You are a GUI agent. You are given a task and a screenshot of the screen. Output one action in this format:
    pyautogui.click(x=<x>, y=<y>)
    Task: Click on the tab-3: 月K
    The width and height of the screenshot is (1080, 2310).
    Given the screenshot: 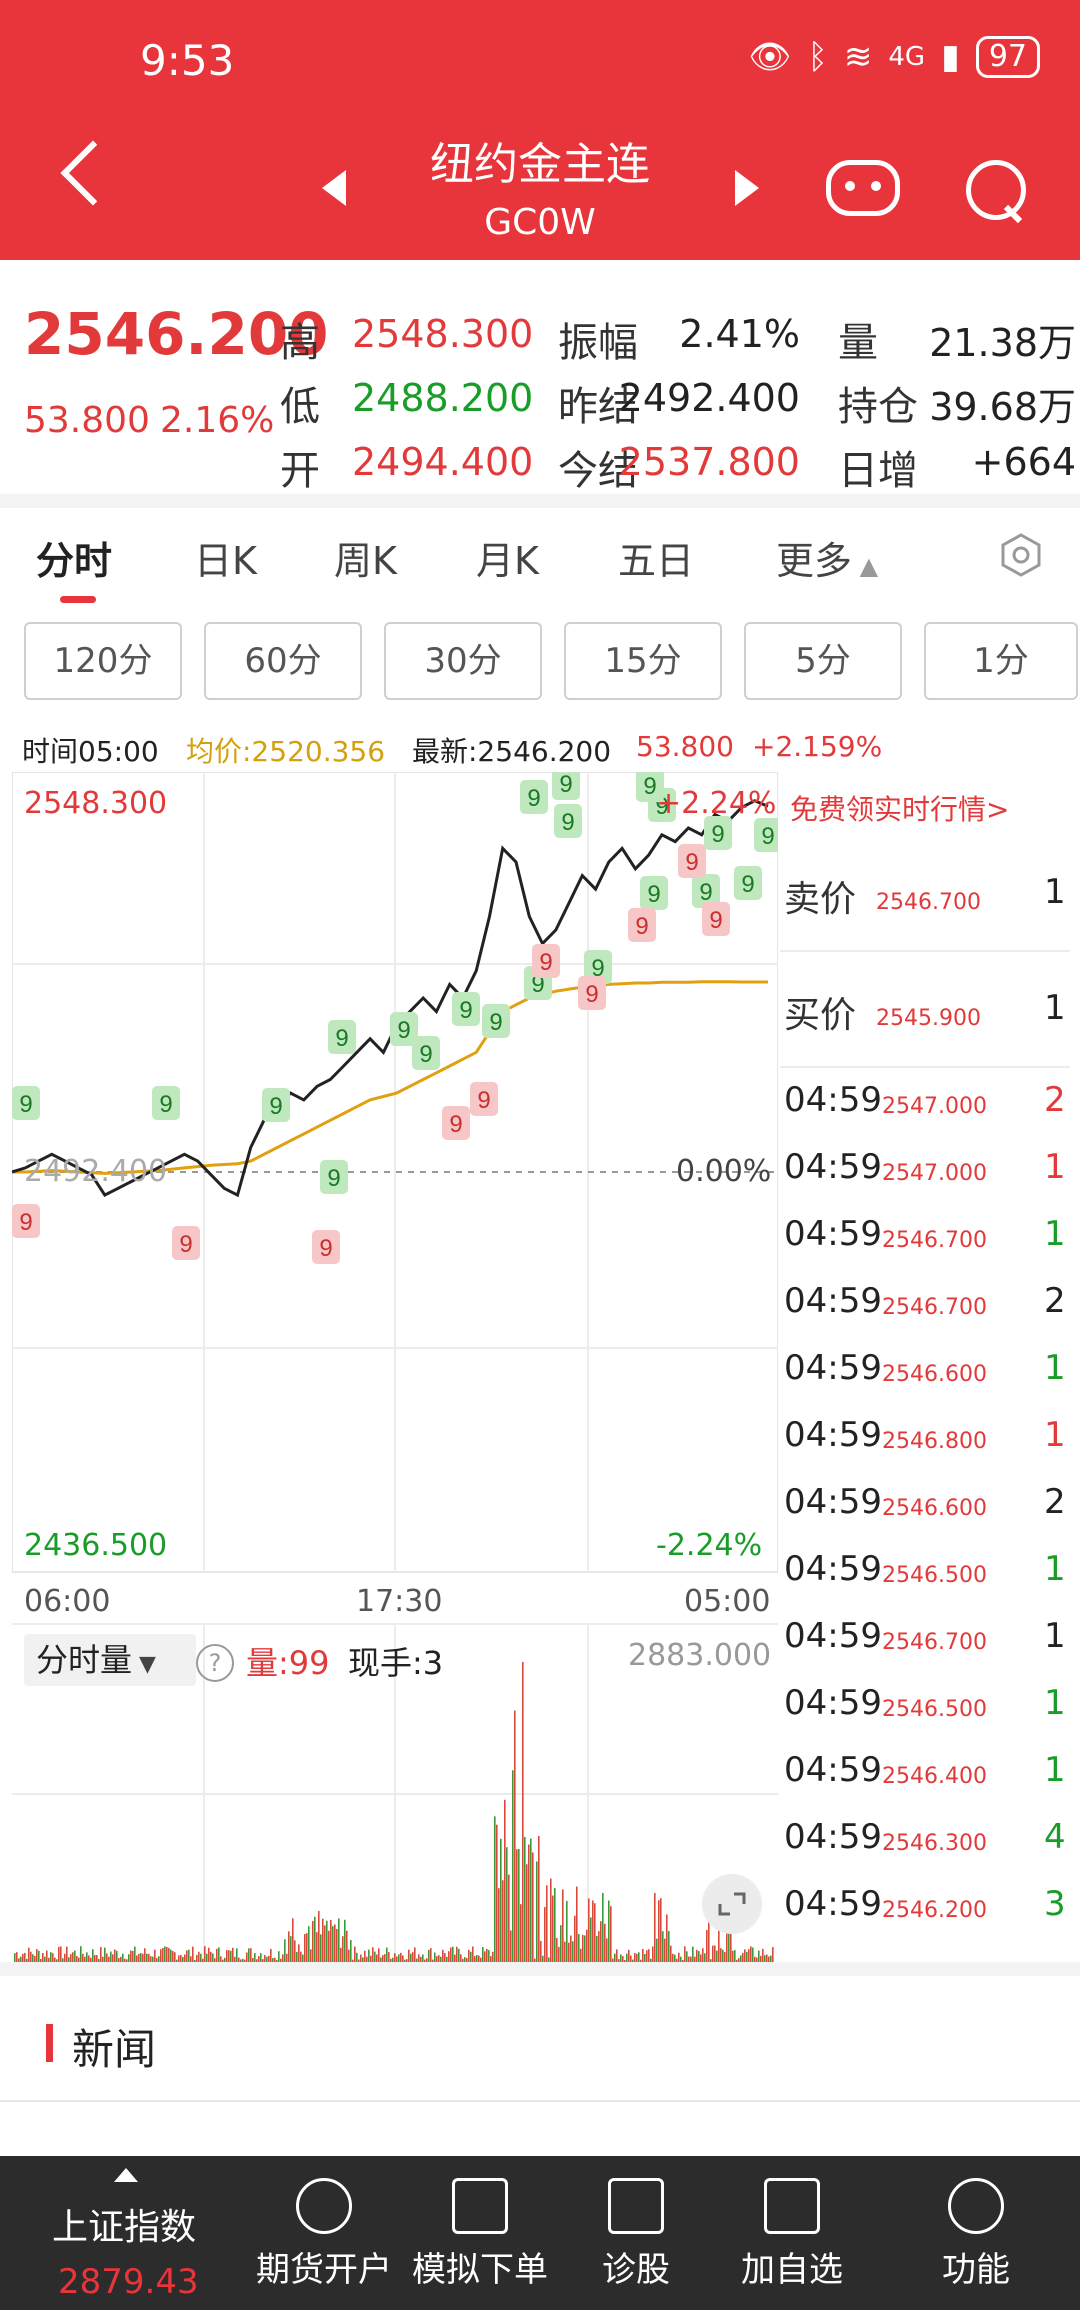 What is the action you would take?
    pyautogui.click(x=507, y=557)
    